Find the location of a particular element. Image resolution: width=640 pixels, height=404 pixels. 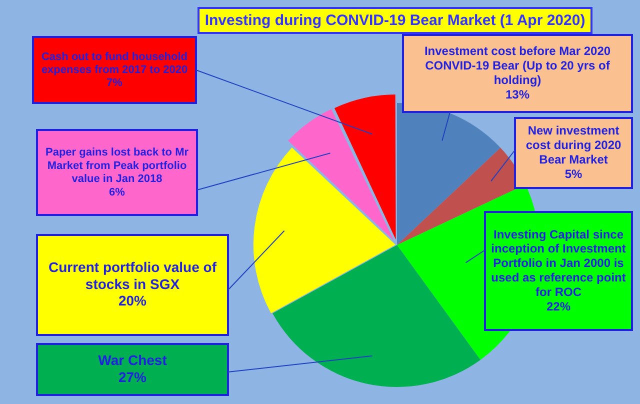

data-label: 5% is located at coordinates (573, 173).